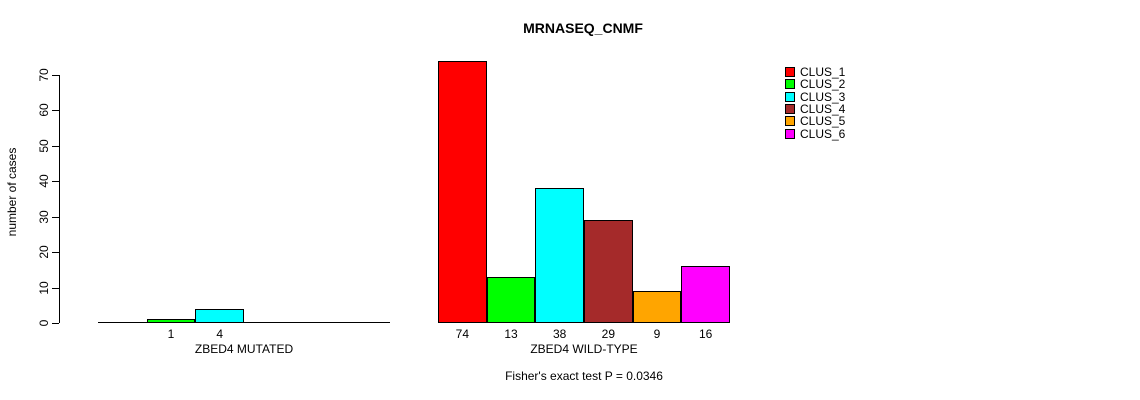 The height and width of the screenshot is (400, 1140). I want to click on fisher-test-note: Fisher's exact test P = 0.0346, so click(584, 376).